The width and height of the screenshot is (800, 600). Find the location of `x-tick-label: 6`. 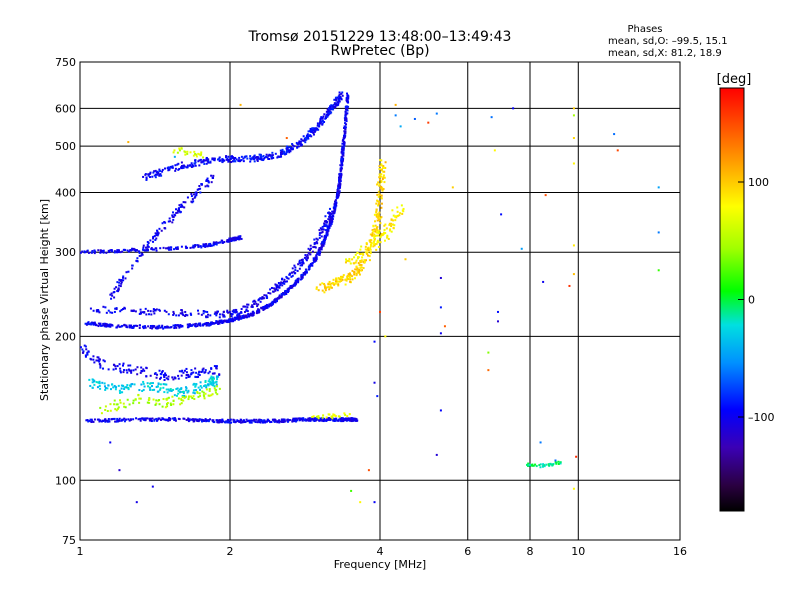

x-tick-label: 6 is located at coordinates (467, 551).